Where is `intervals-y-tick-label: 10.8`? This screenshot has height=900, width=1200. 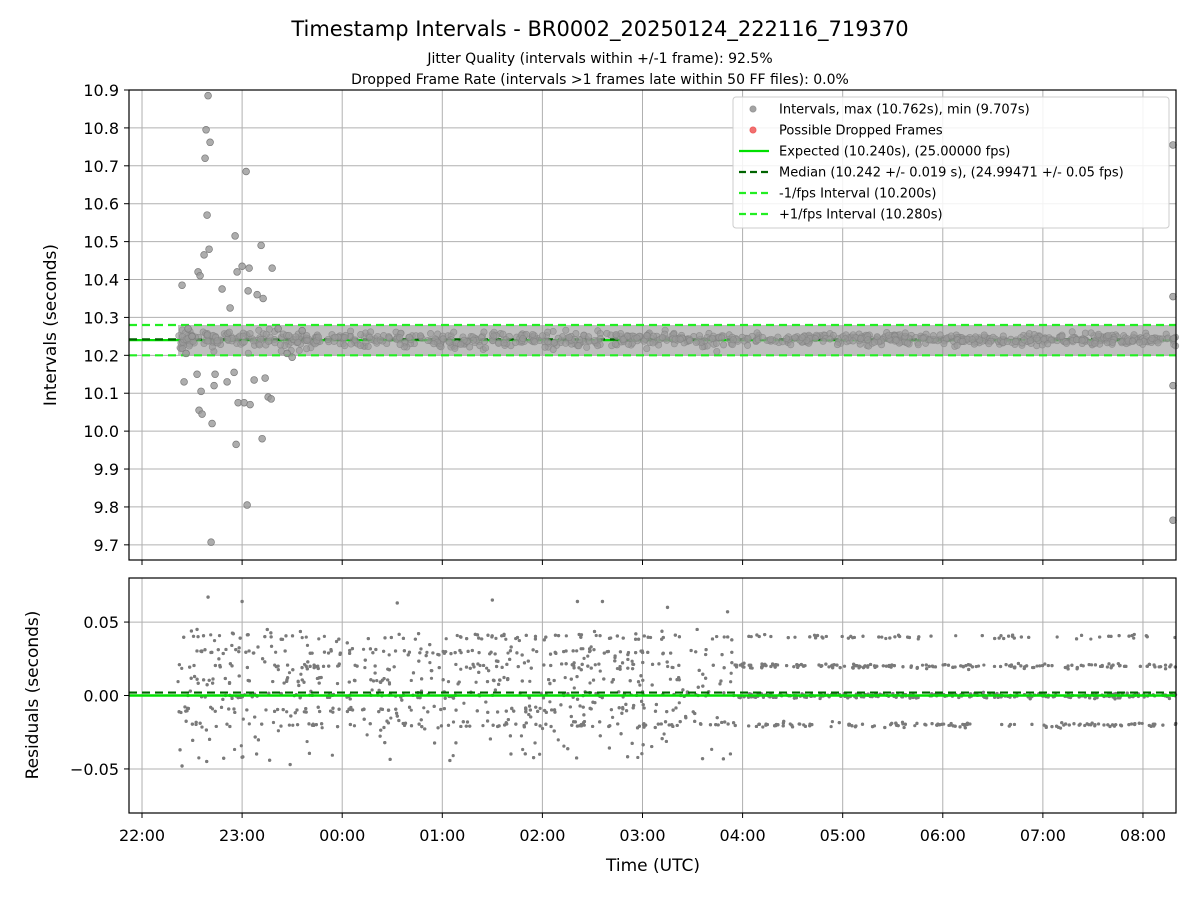 intervals-y-tick-label: 10.8 is located at coordinates (101, 128).